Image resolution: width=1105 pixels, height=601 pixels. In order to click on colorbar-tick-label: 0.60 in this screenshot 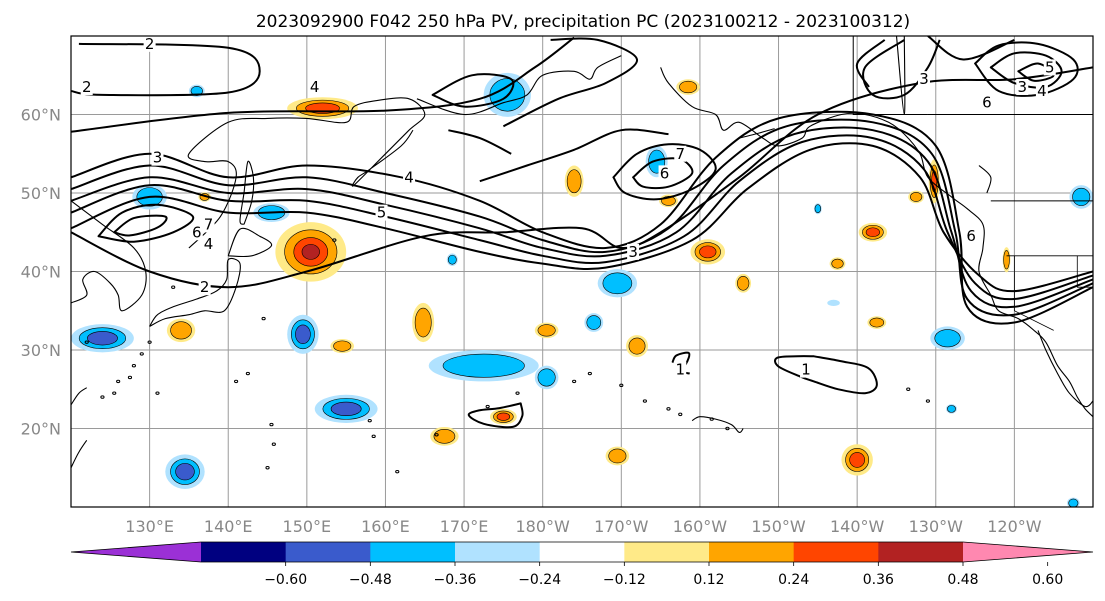, I will do `click(1047, 580)`.